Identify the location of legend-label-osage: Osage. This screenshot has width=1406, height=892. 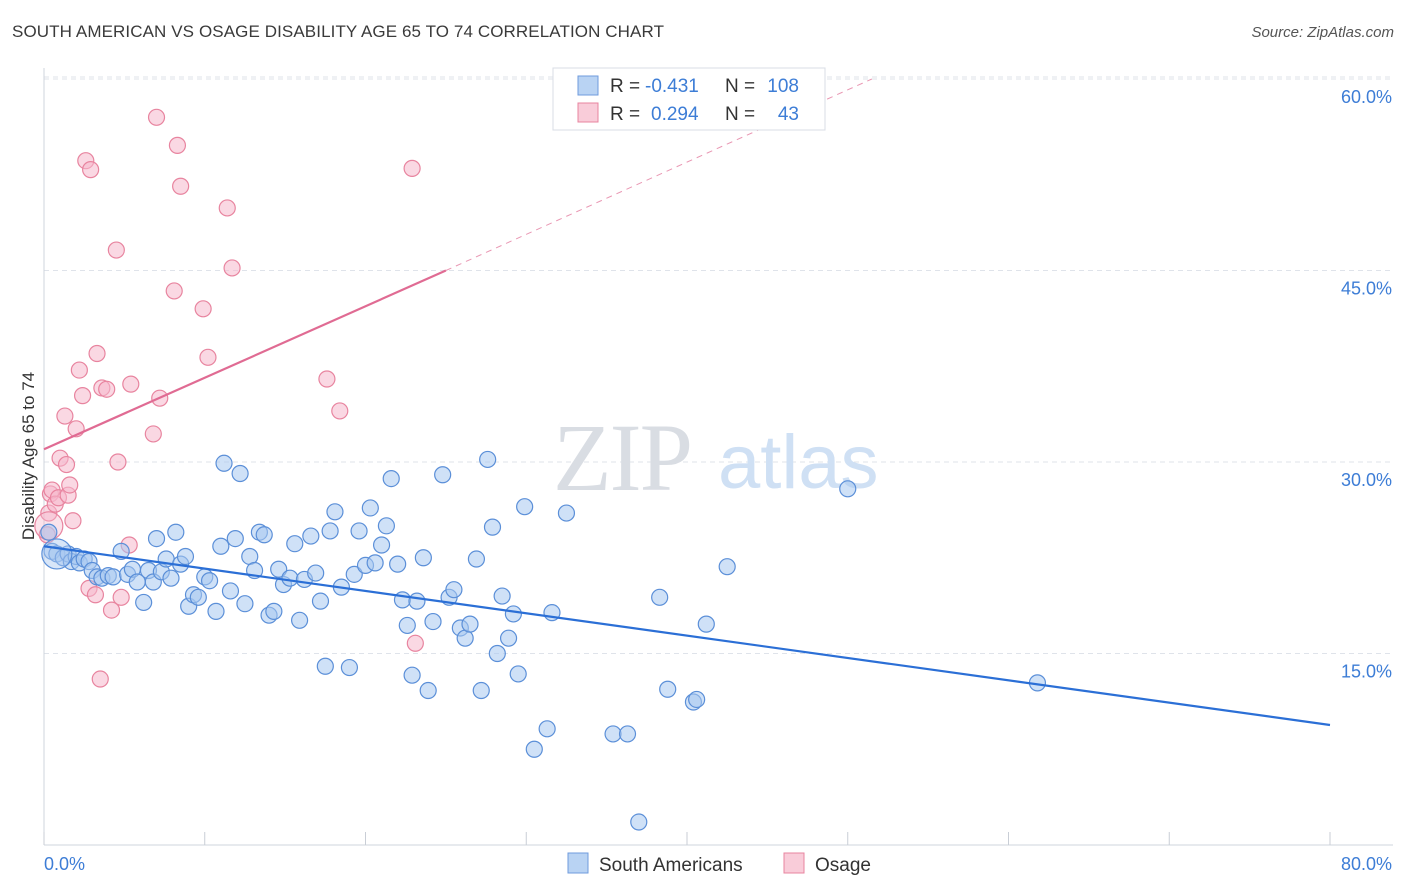
(843, 865).